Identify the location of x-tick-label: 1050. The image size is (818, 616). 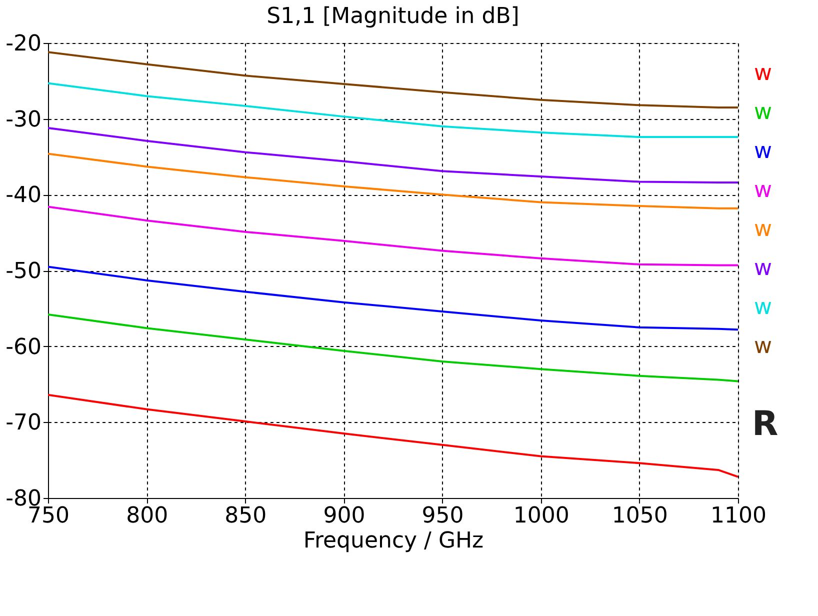
(640, 516).